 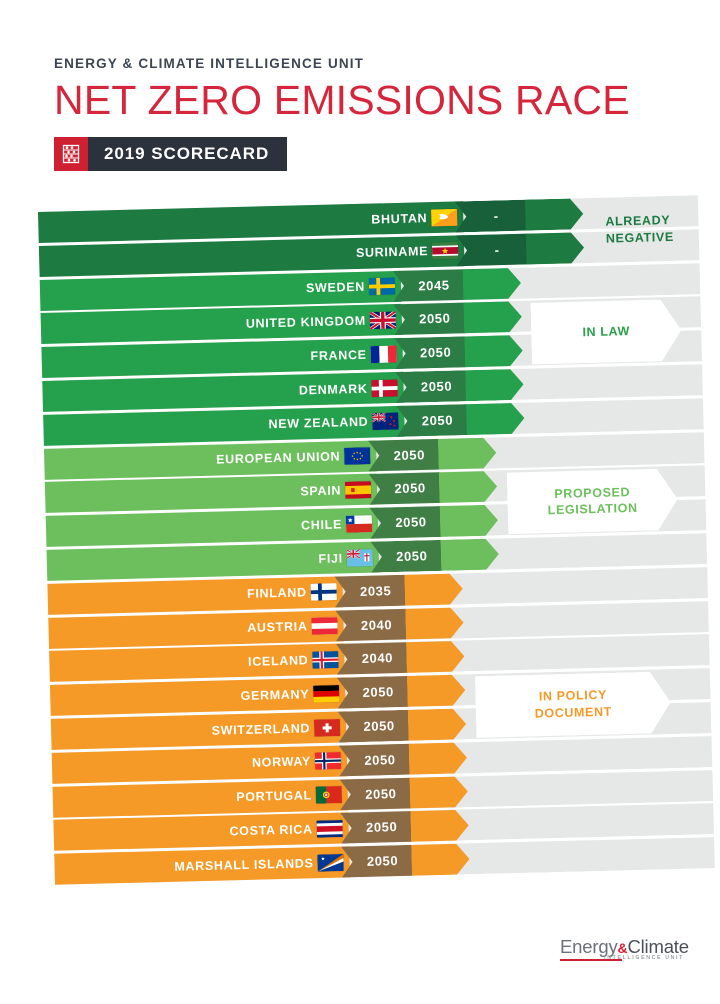 I want to click on legend-callout-already-negative: ALREADY NEGATIVE, so click(x=653, y=229).